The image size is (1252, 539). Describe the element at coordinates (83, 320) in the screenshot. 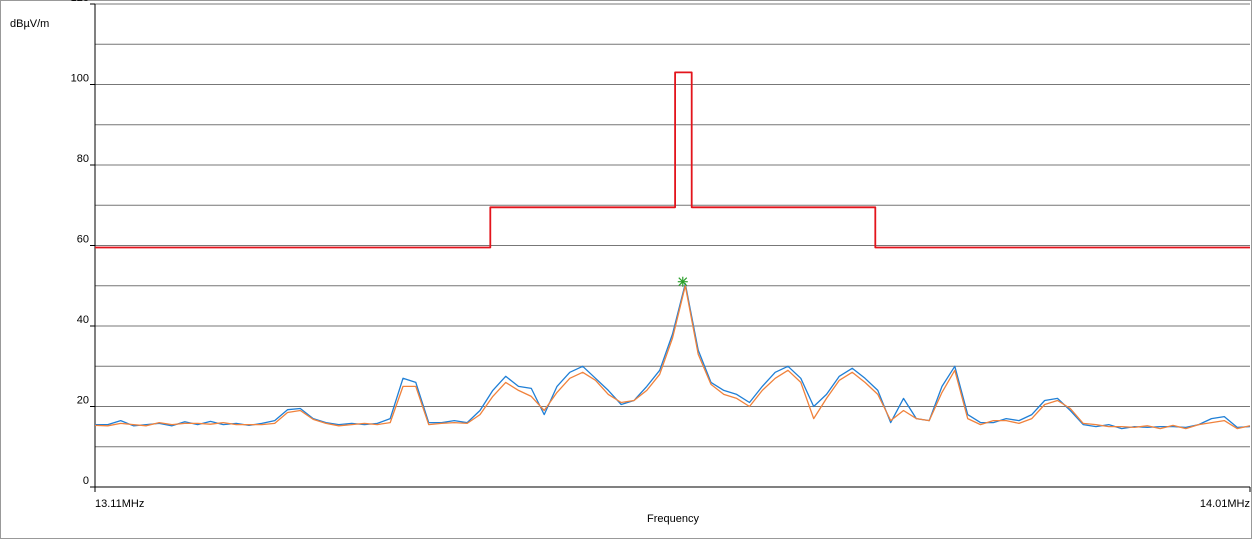

I see `y-tick-label: 40` at that location.